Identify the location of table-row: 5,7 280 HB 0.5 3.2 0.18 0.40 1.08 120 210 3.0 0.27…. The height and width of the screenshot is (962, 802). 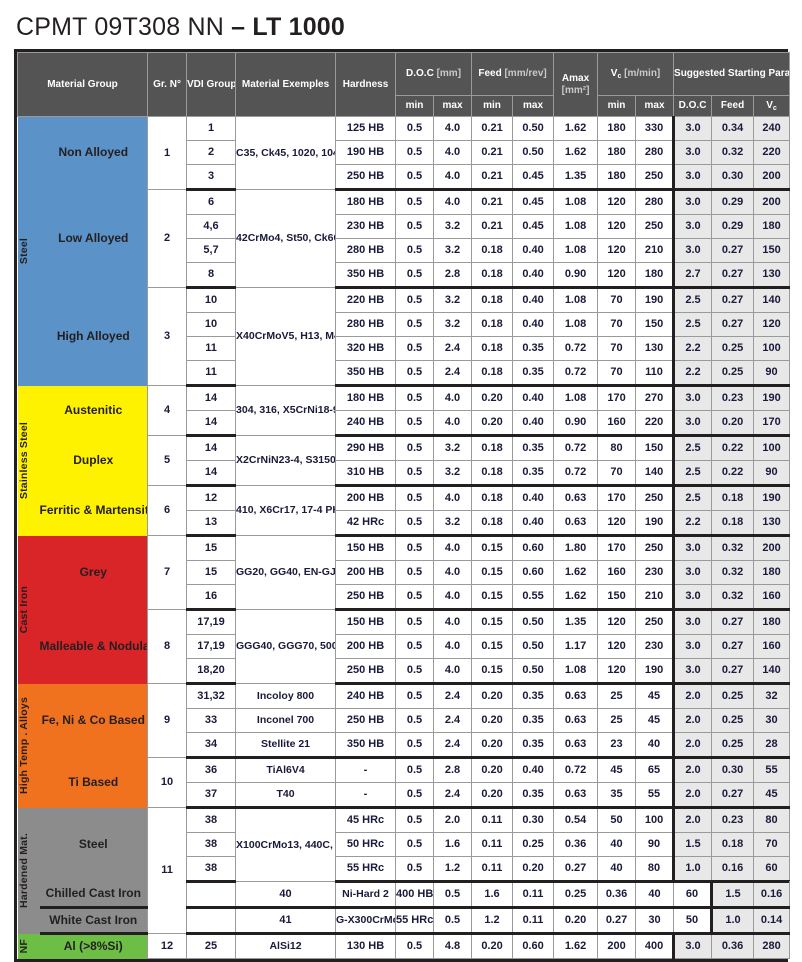
(404, 250).